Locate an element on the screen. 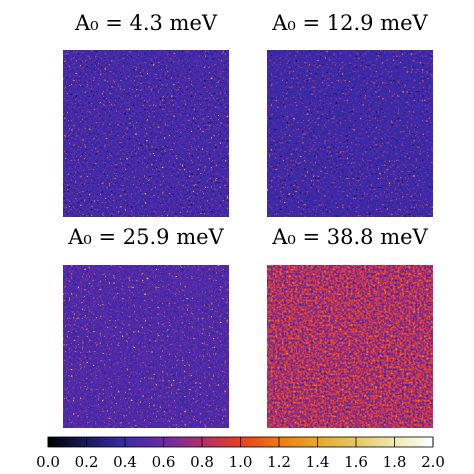  colorbar-tick-label: 0.2 is located at coordinates (87, 462).